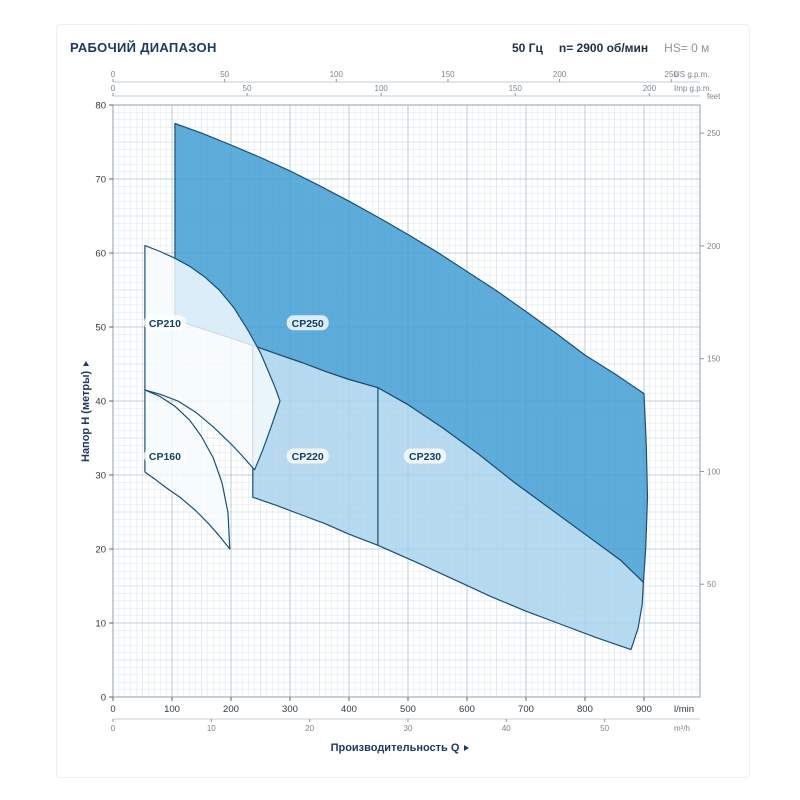  Describe the element at coordinates (113, 728) in the screenshot. I see `m3h-tick-label: 0` at that location.